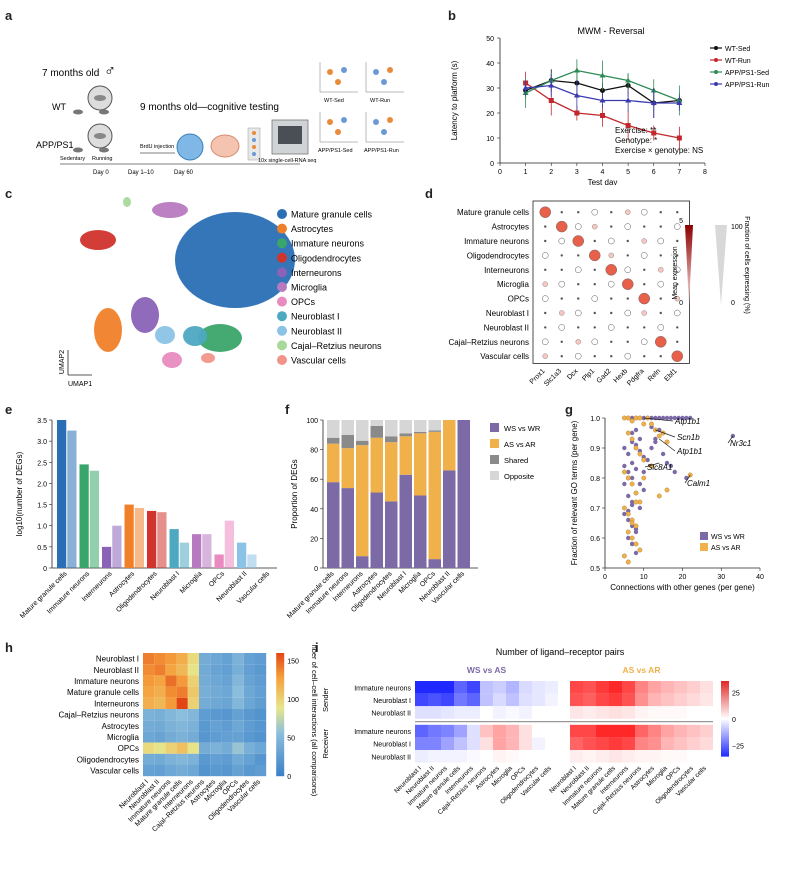 The height and width of the screenshot is (869, 787). Describe the element at coordinates (217, 579) in the screenshot. I see `x-tick-label: OPCs` at that location.